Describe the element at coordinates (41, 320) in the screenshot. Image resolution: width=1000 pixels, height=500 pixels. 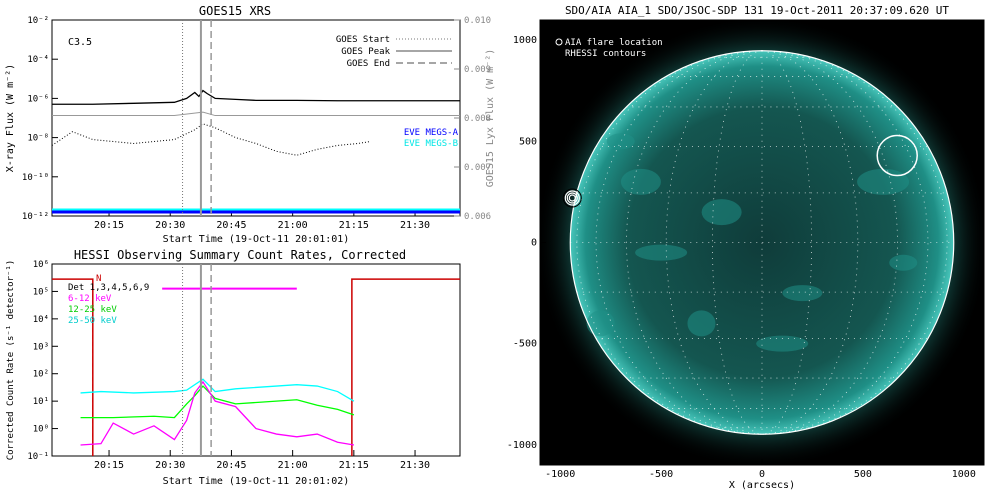
I see `hessi-y-tick-label: 10⁴` at that location.